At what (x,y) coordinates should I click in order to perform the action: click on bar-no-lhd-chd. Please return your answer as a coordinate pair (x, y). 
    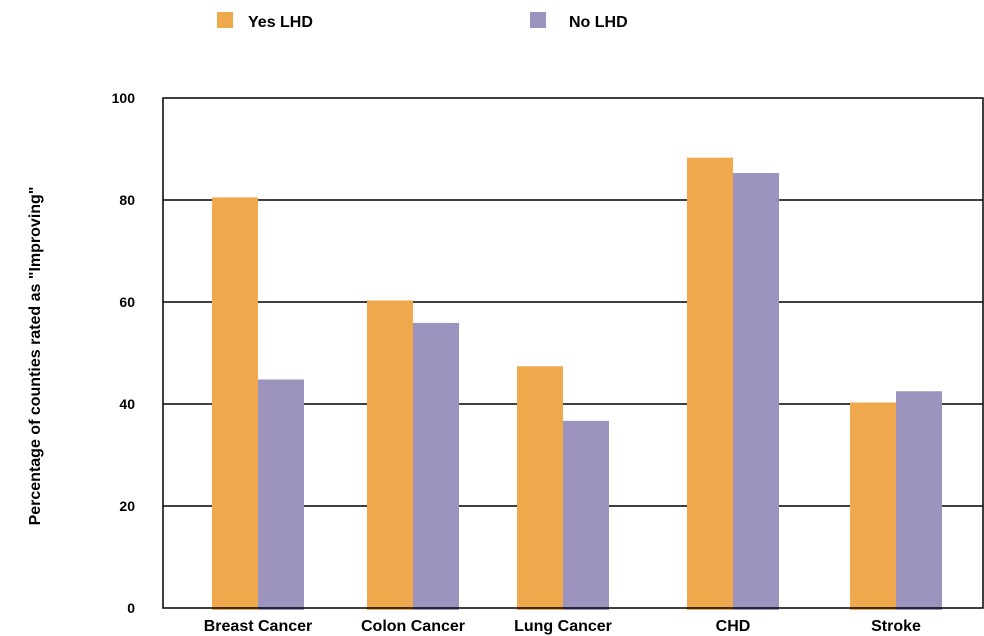
    Looking at the image, I should click on (756, 391).